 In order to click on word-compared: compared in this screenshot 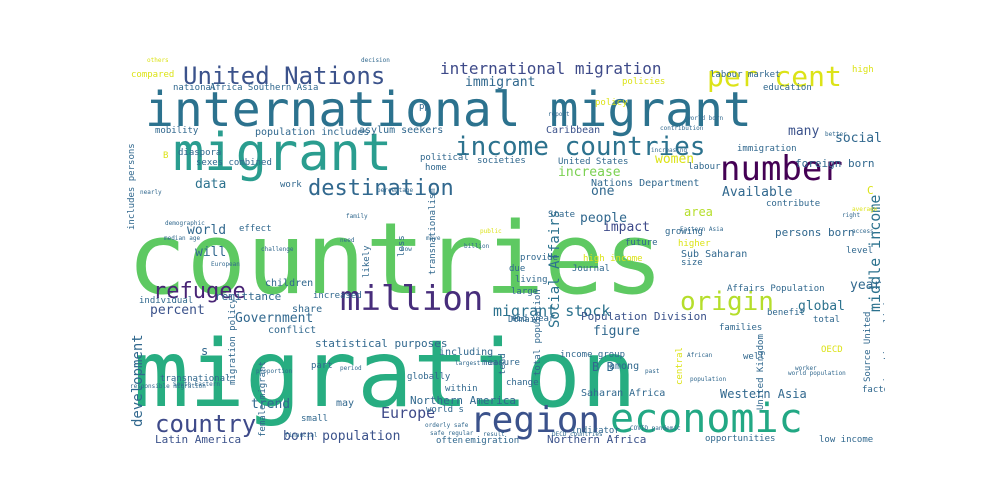, I will do `click(152, 75)`.